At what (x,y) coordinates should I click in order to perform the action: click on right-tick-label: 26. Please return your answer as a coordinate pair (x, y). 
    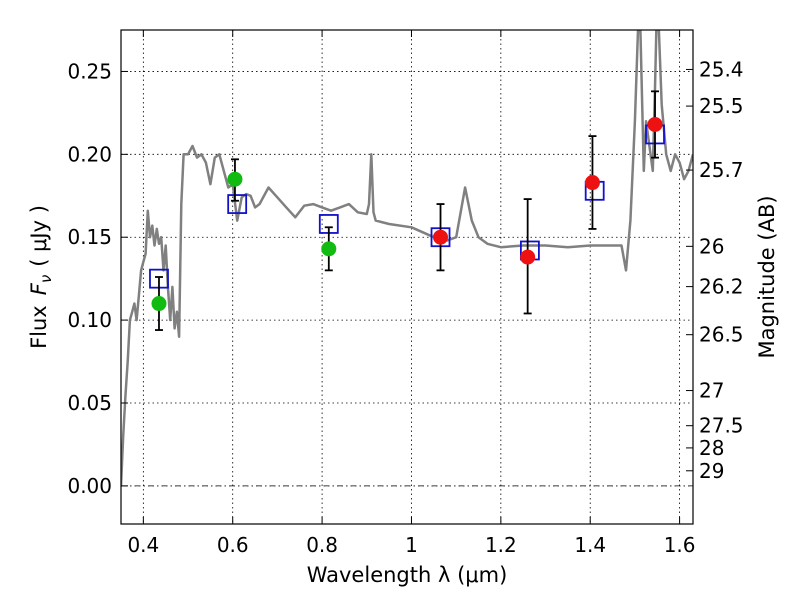
    Looking at the image, I should click on (711, 246).